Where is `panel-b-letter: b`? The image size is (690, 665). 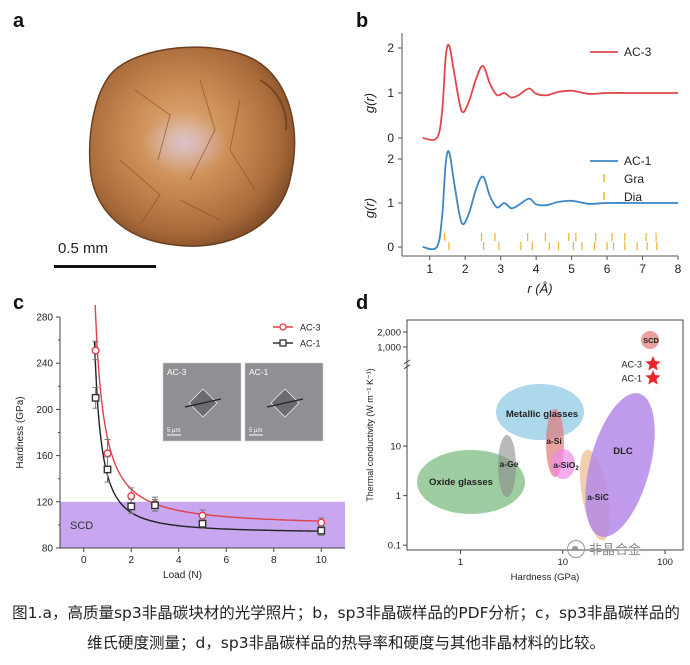
panel-b-letter: b is located at coordinates (362, 21).